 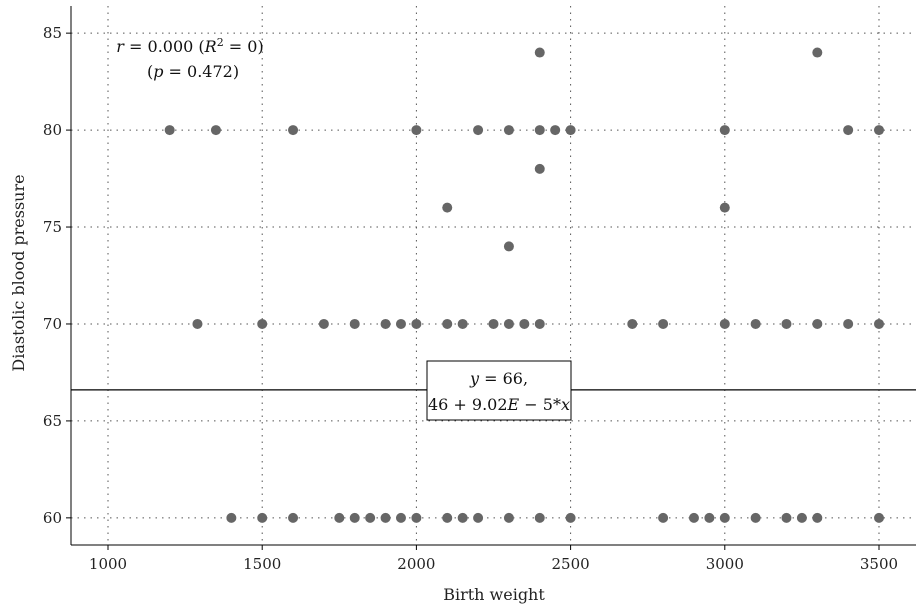 What do you see at coordinates (52, 130) in the screenshot?
I see `y-tick-label-80: 80` at bounding box center [52, 130].